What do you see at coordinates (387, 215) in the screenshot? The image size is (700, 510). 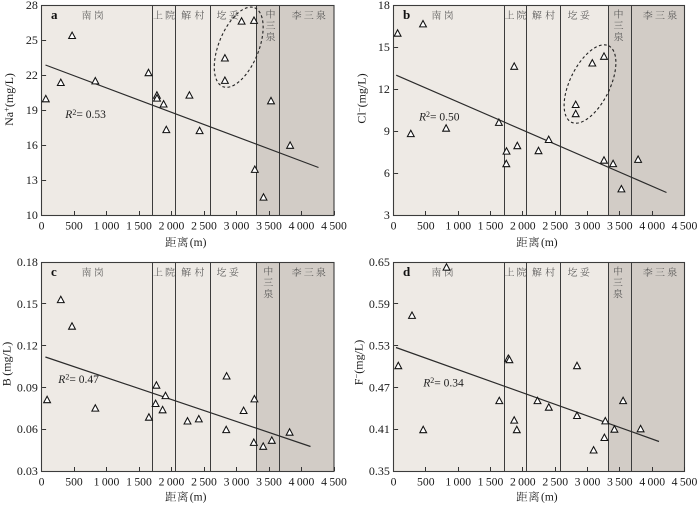 I see `svg-text: 3` at bounding box center [387, 215].